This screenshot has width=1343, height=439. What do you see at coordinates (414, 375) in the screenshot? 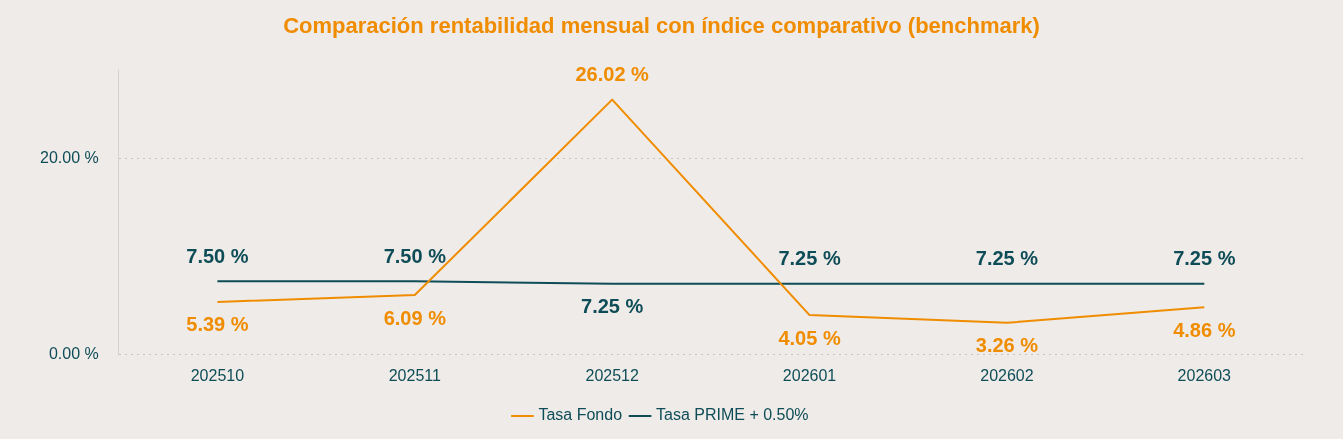
I see `x-tick-label: 202511` at bounding box center [414, 375].